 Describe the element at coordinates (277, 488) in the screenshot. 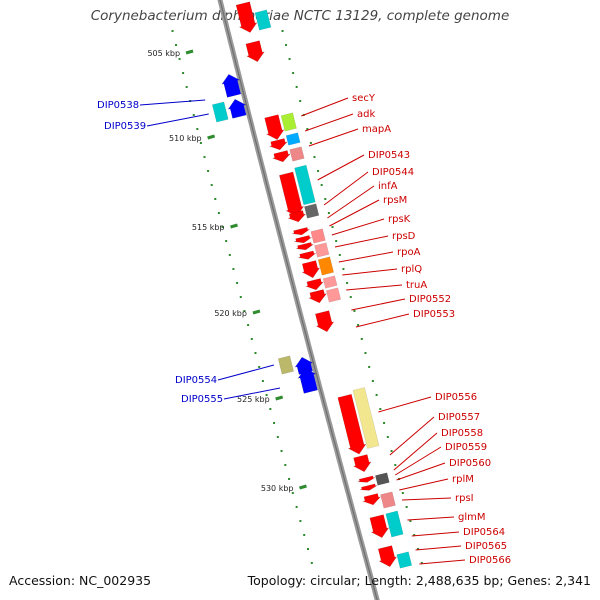

I see `tick-label: 530 kbp` at that location.